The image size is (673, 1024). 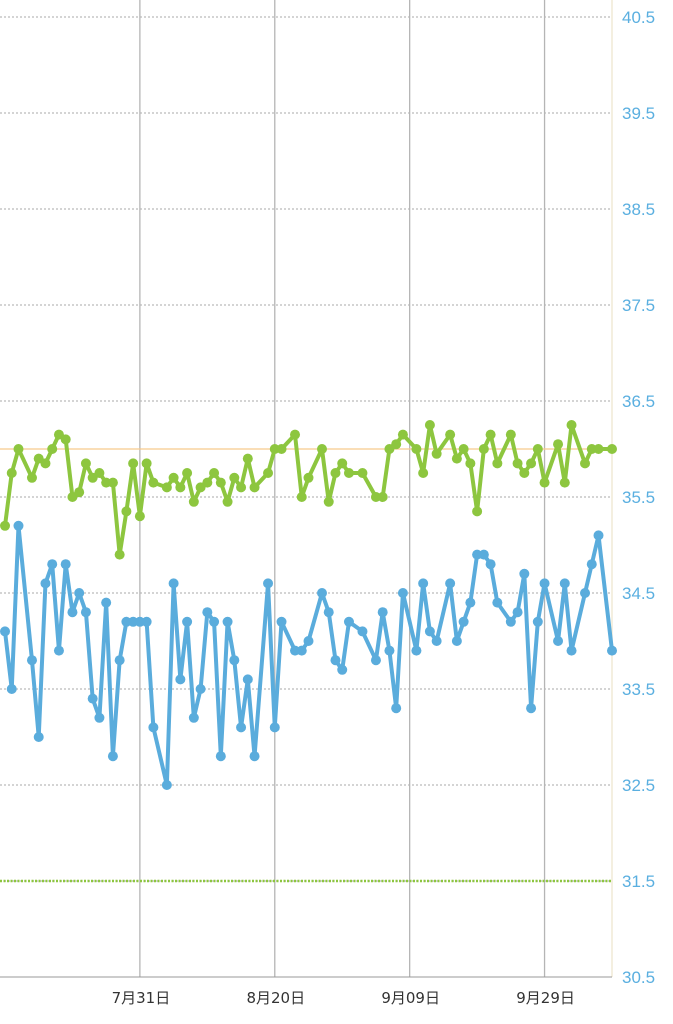 I want to click on series-line, so click(x=307, y=490).